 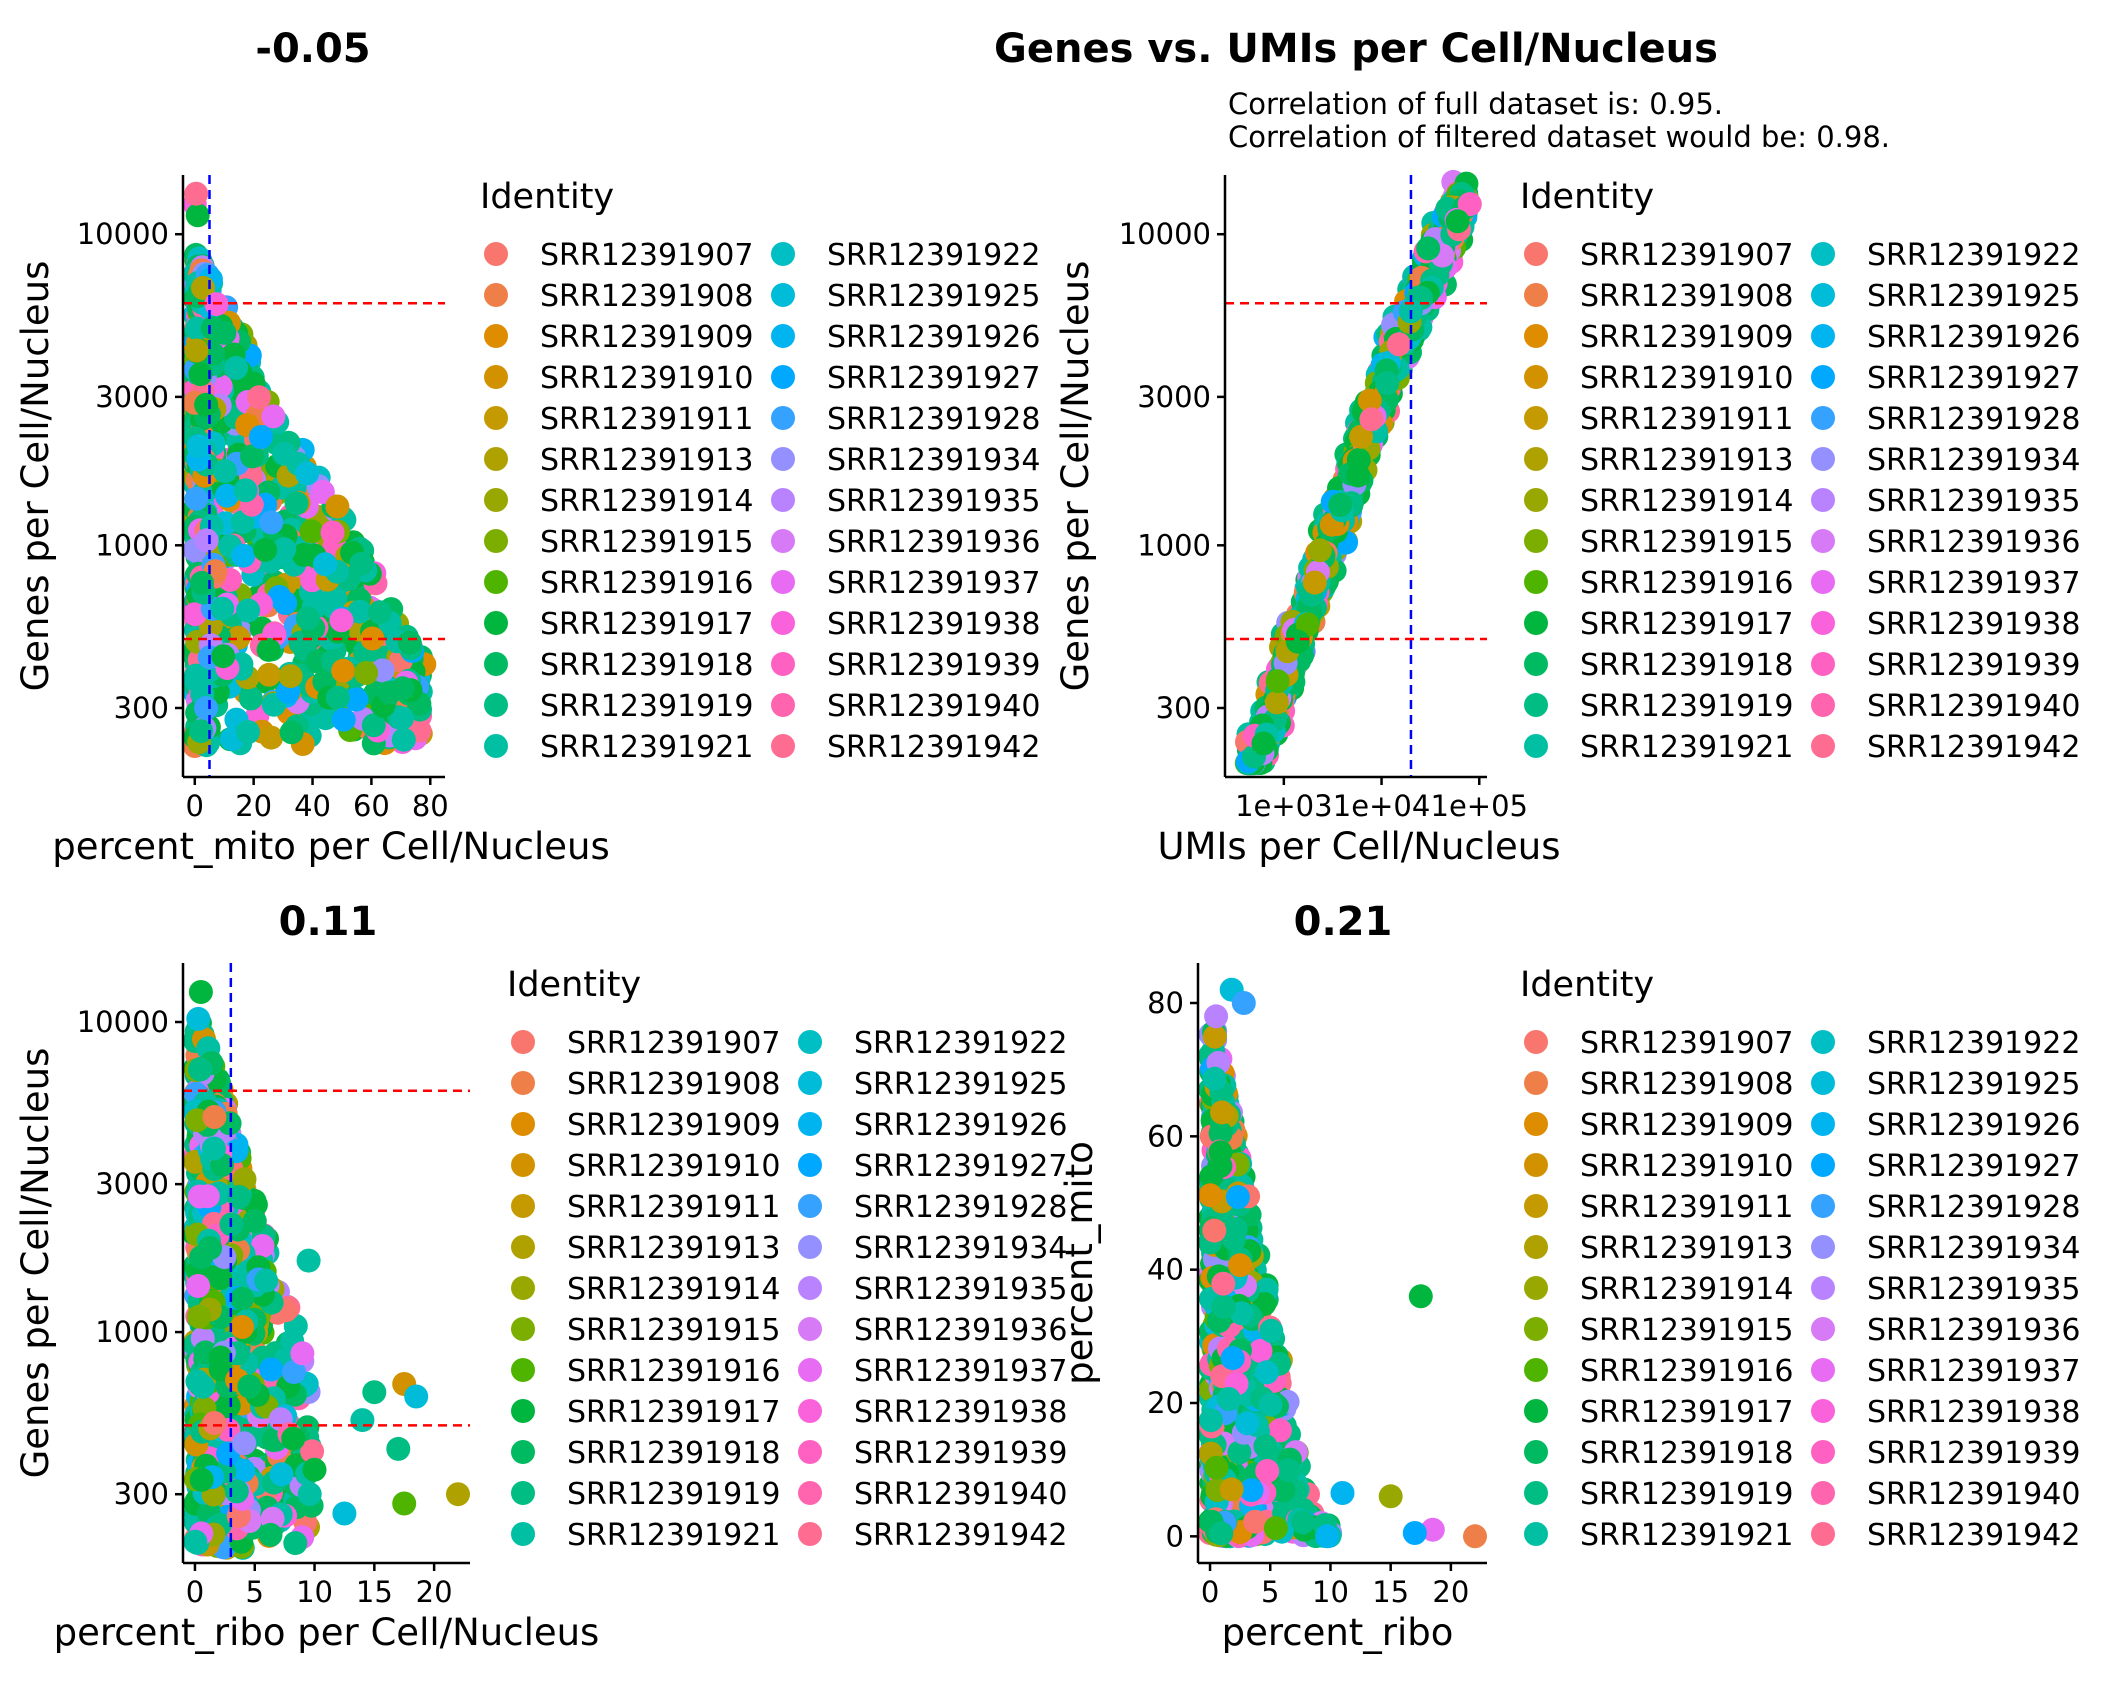 What do you see at coordinates (1686, 747) in the screenshot?
I see `legend-item-label: SRR12391921` at bounding box center [1686, 747].